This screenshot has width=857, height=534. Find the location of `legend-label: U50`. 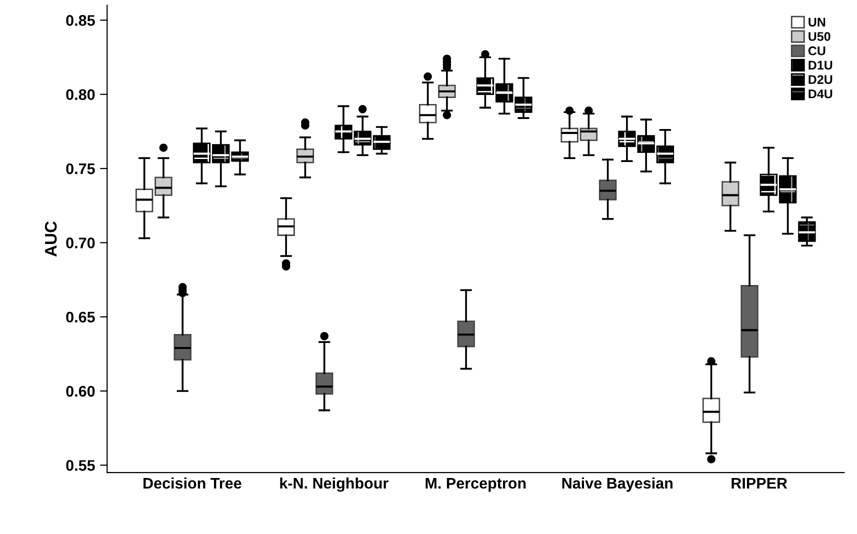

legend-label: U50 is located at coordinates (819, 36).